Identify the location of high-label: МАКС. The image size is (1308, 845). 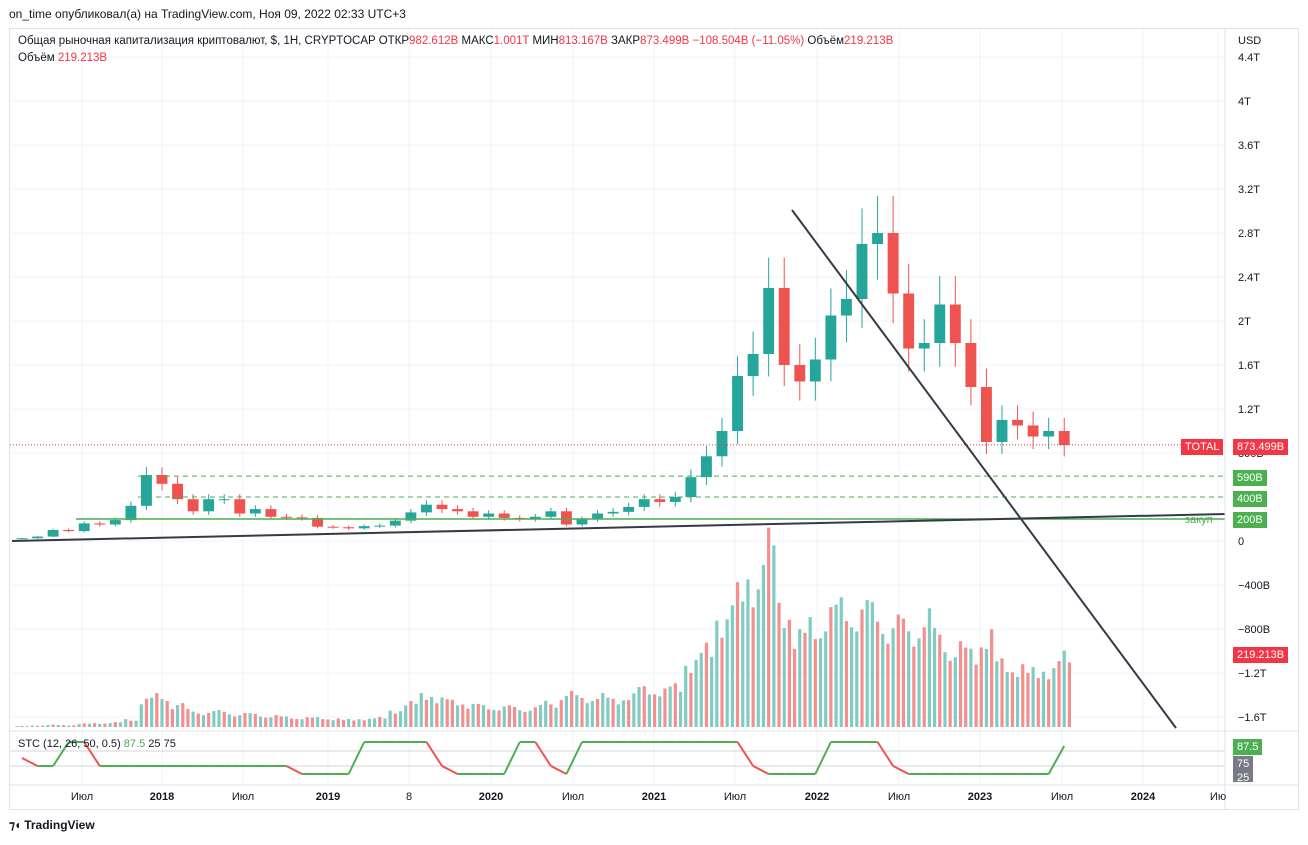
(477, 41).